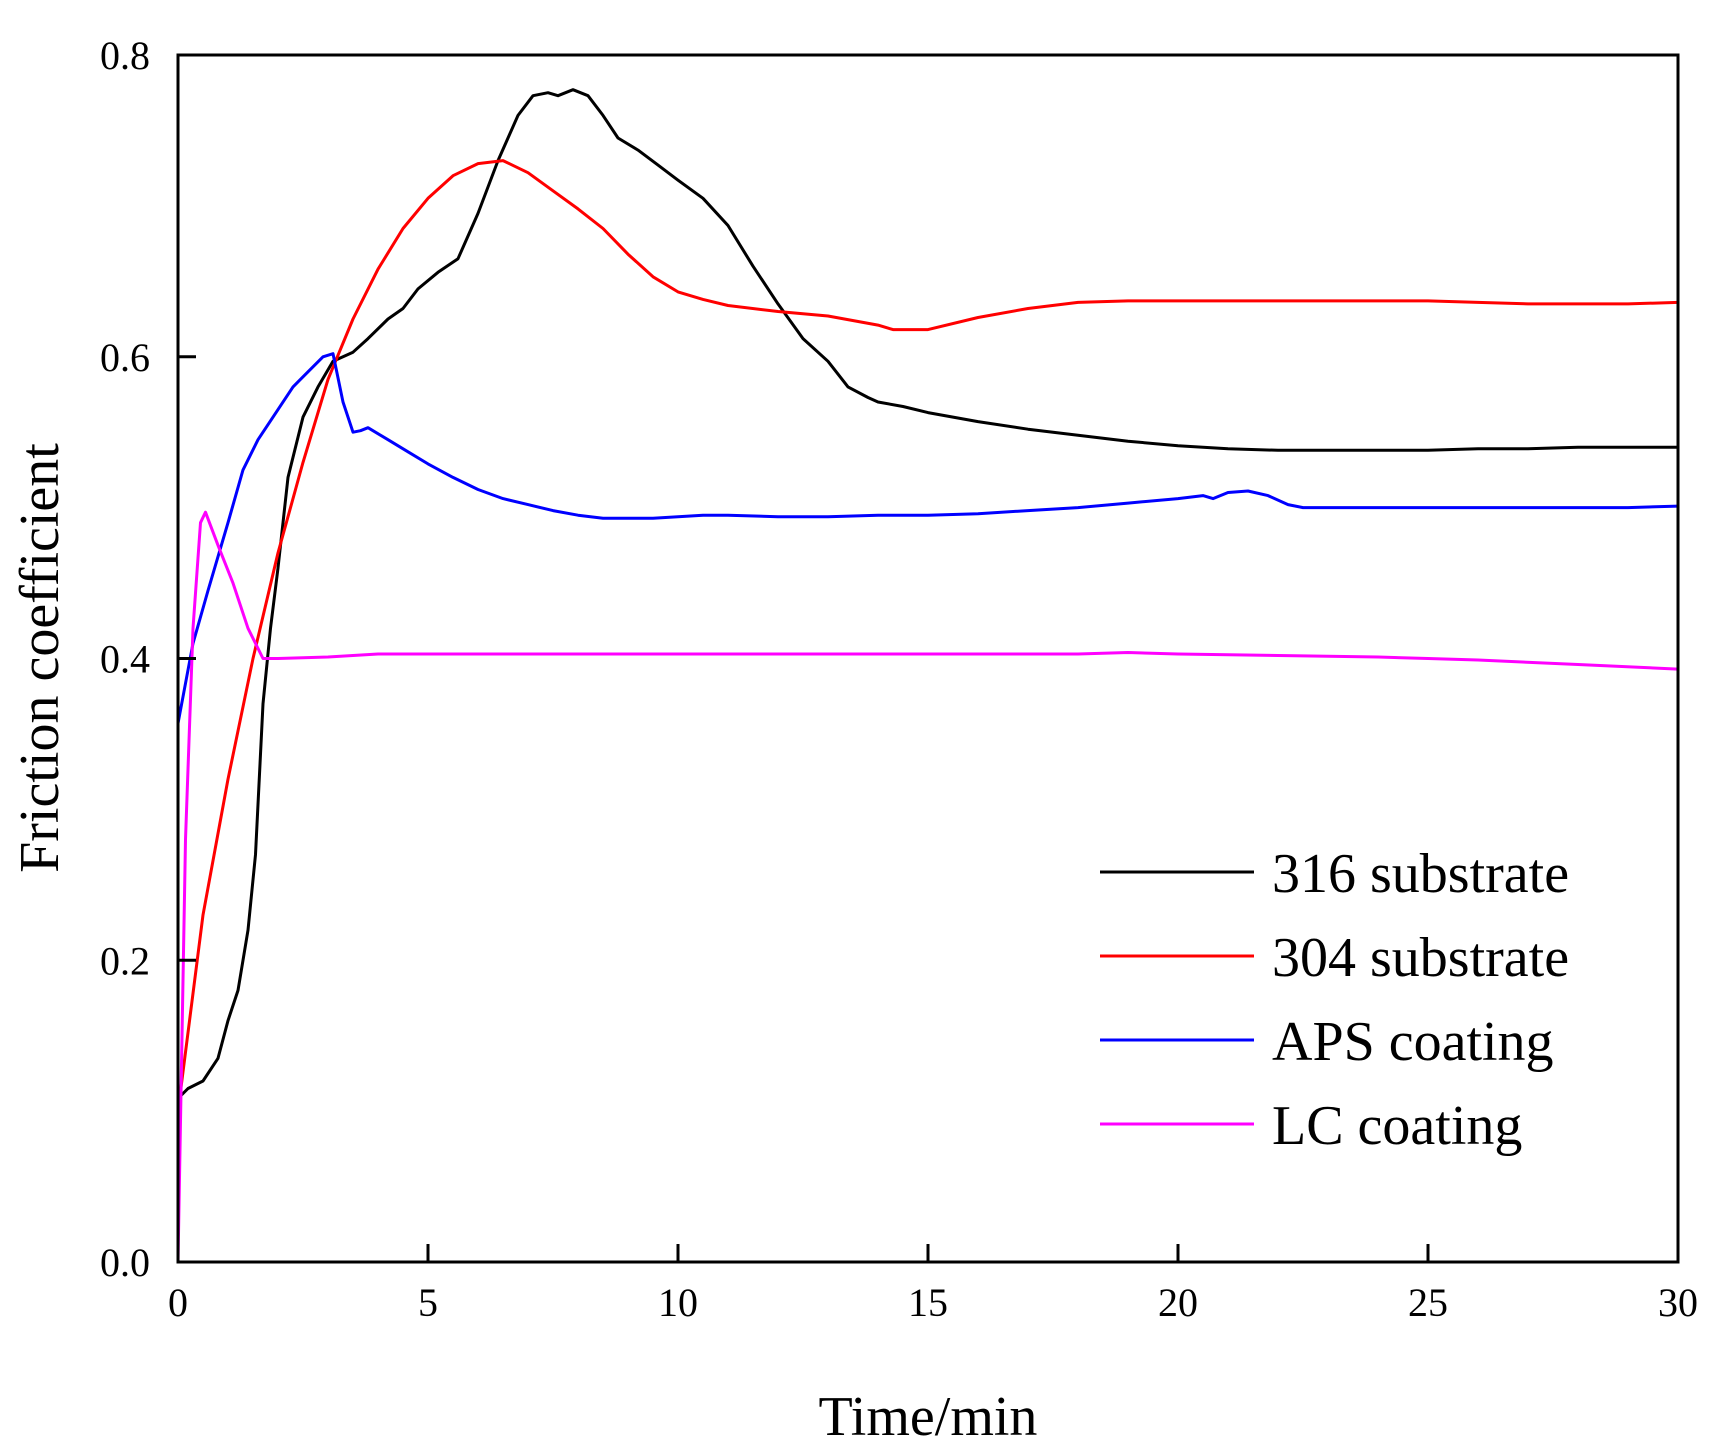 This screenshot has width=1713, height=1448. What do you see at coordinates (1428, 1302) in the screenshot?
I see `x-tick-label: 25` at bounding box center [1428, 1302].